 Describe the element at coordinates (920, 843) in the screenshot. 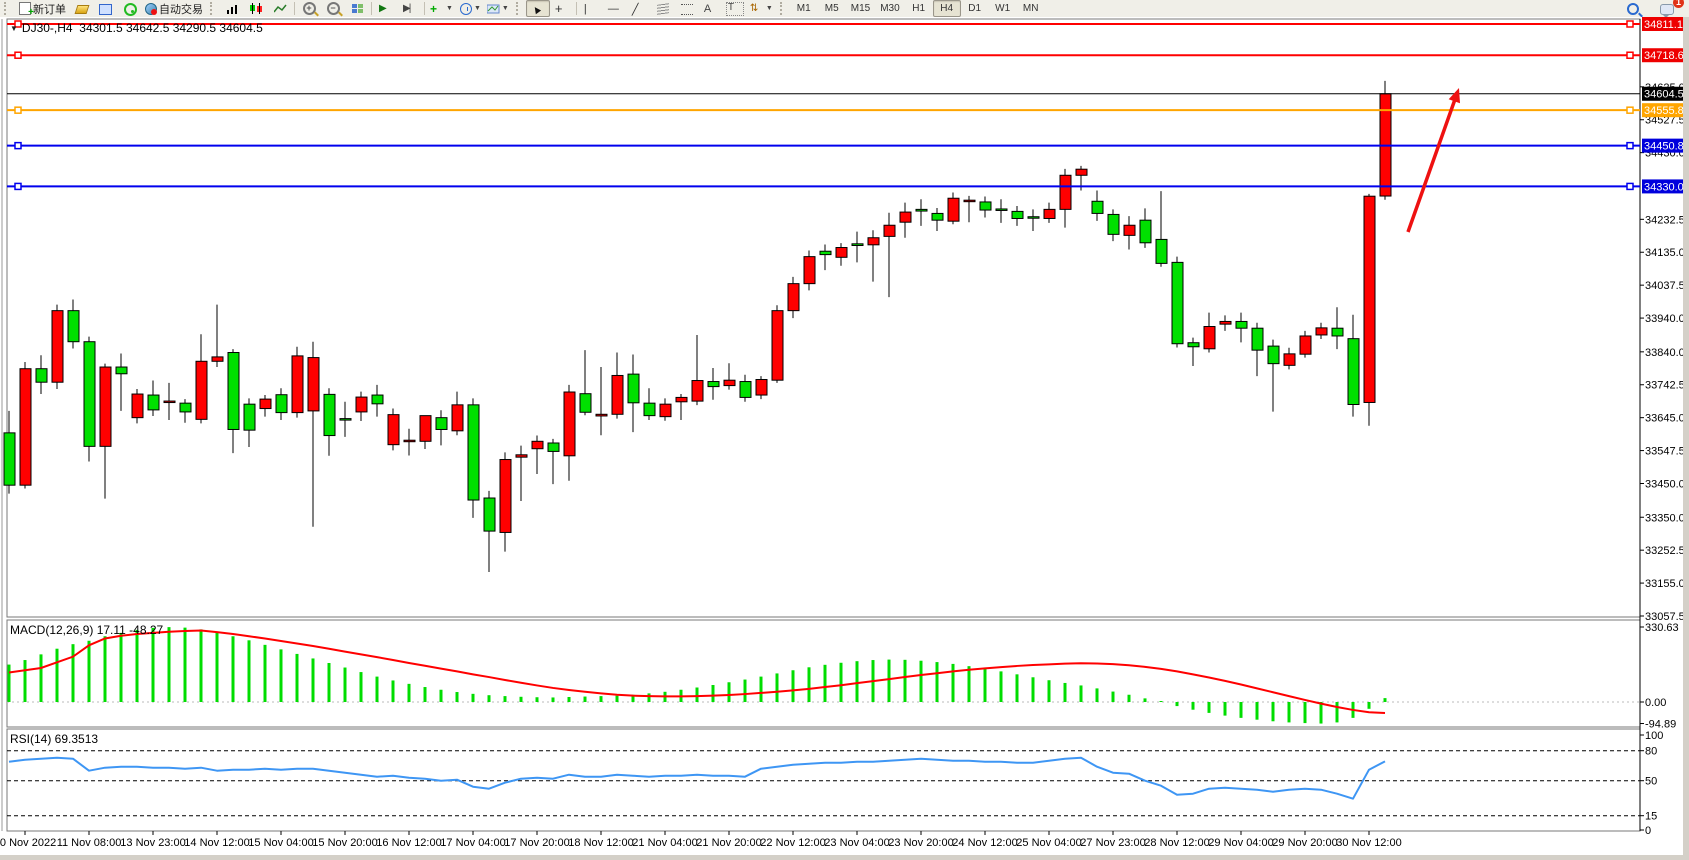

I see `svg-text: 23 Nov 20:00` at that location.